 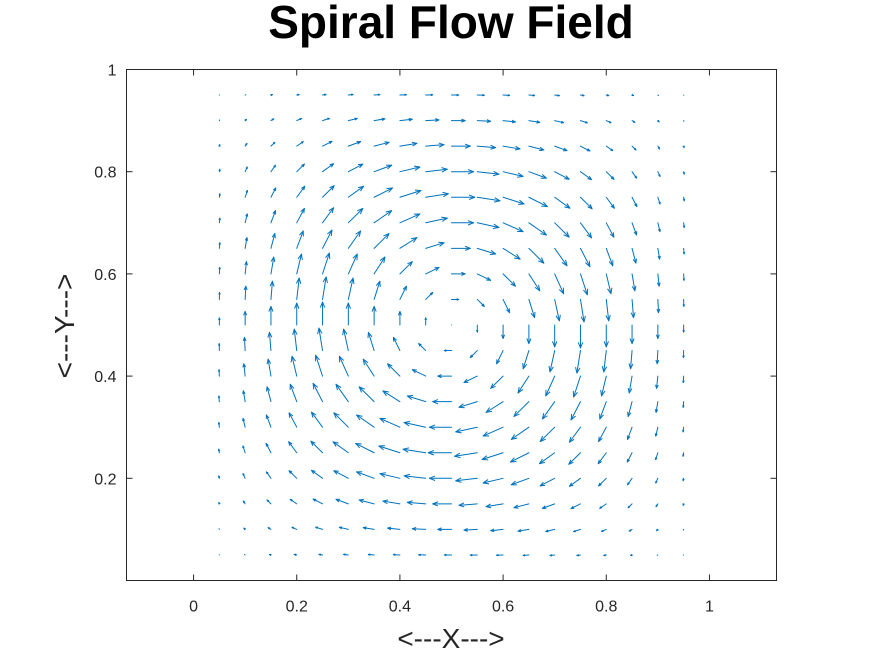 What do you see at coordinates (450, 24) in the screenshot?
I see `chart-title: Spiral Flow Field` at bounding box center [450, 24].